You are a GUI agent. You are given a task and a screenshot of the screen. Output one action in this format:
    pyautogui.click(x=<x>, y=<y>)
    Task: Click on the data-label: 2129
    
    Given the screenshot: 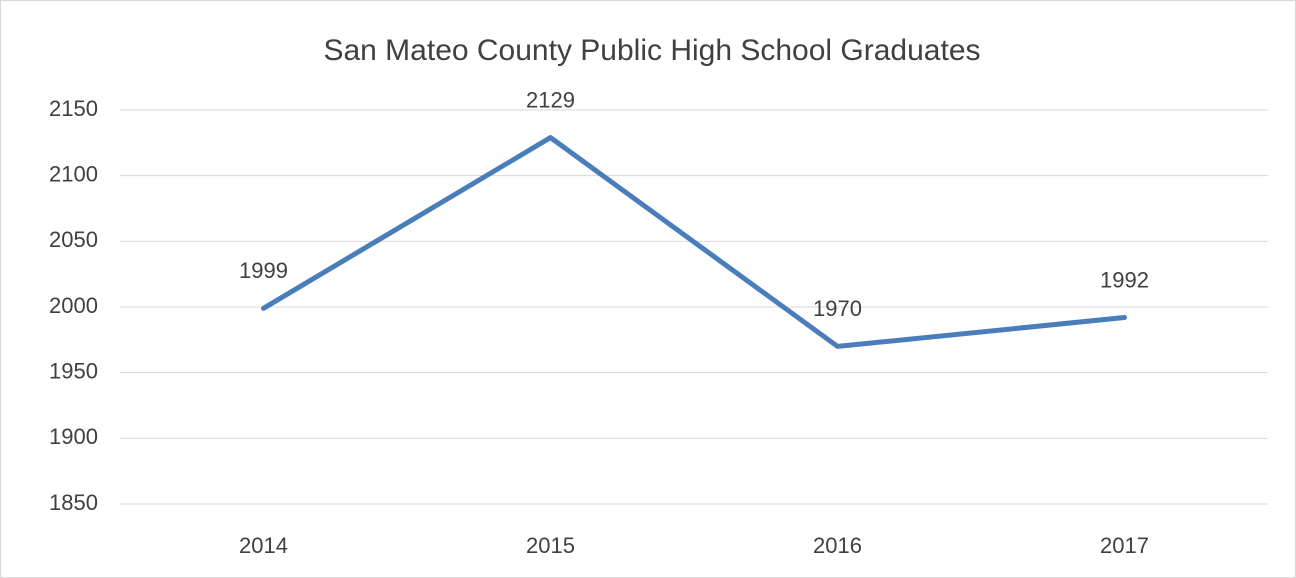 What is the action you would take?
    pyautogui.click(x=550, y=99)
    